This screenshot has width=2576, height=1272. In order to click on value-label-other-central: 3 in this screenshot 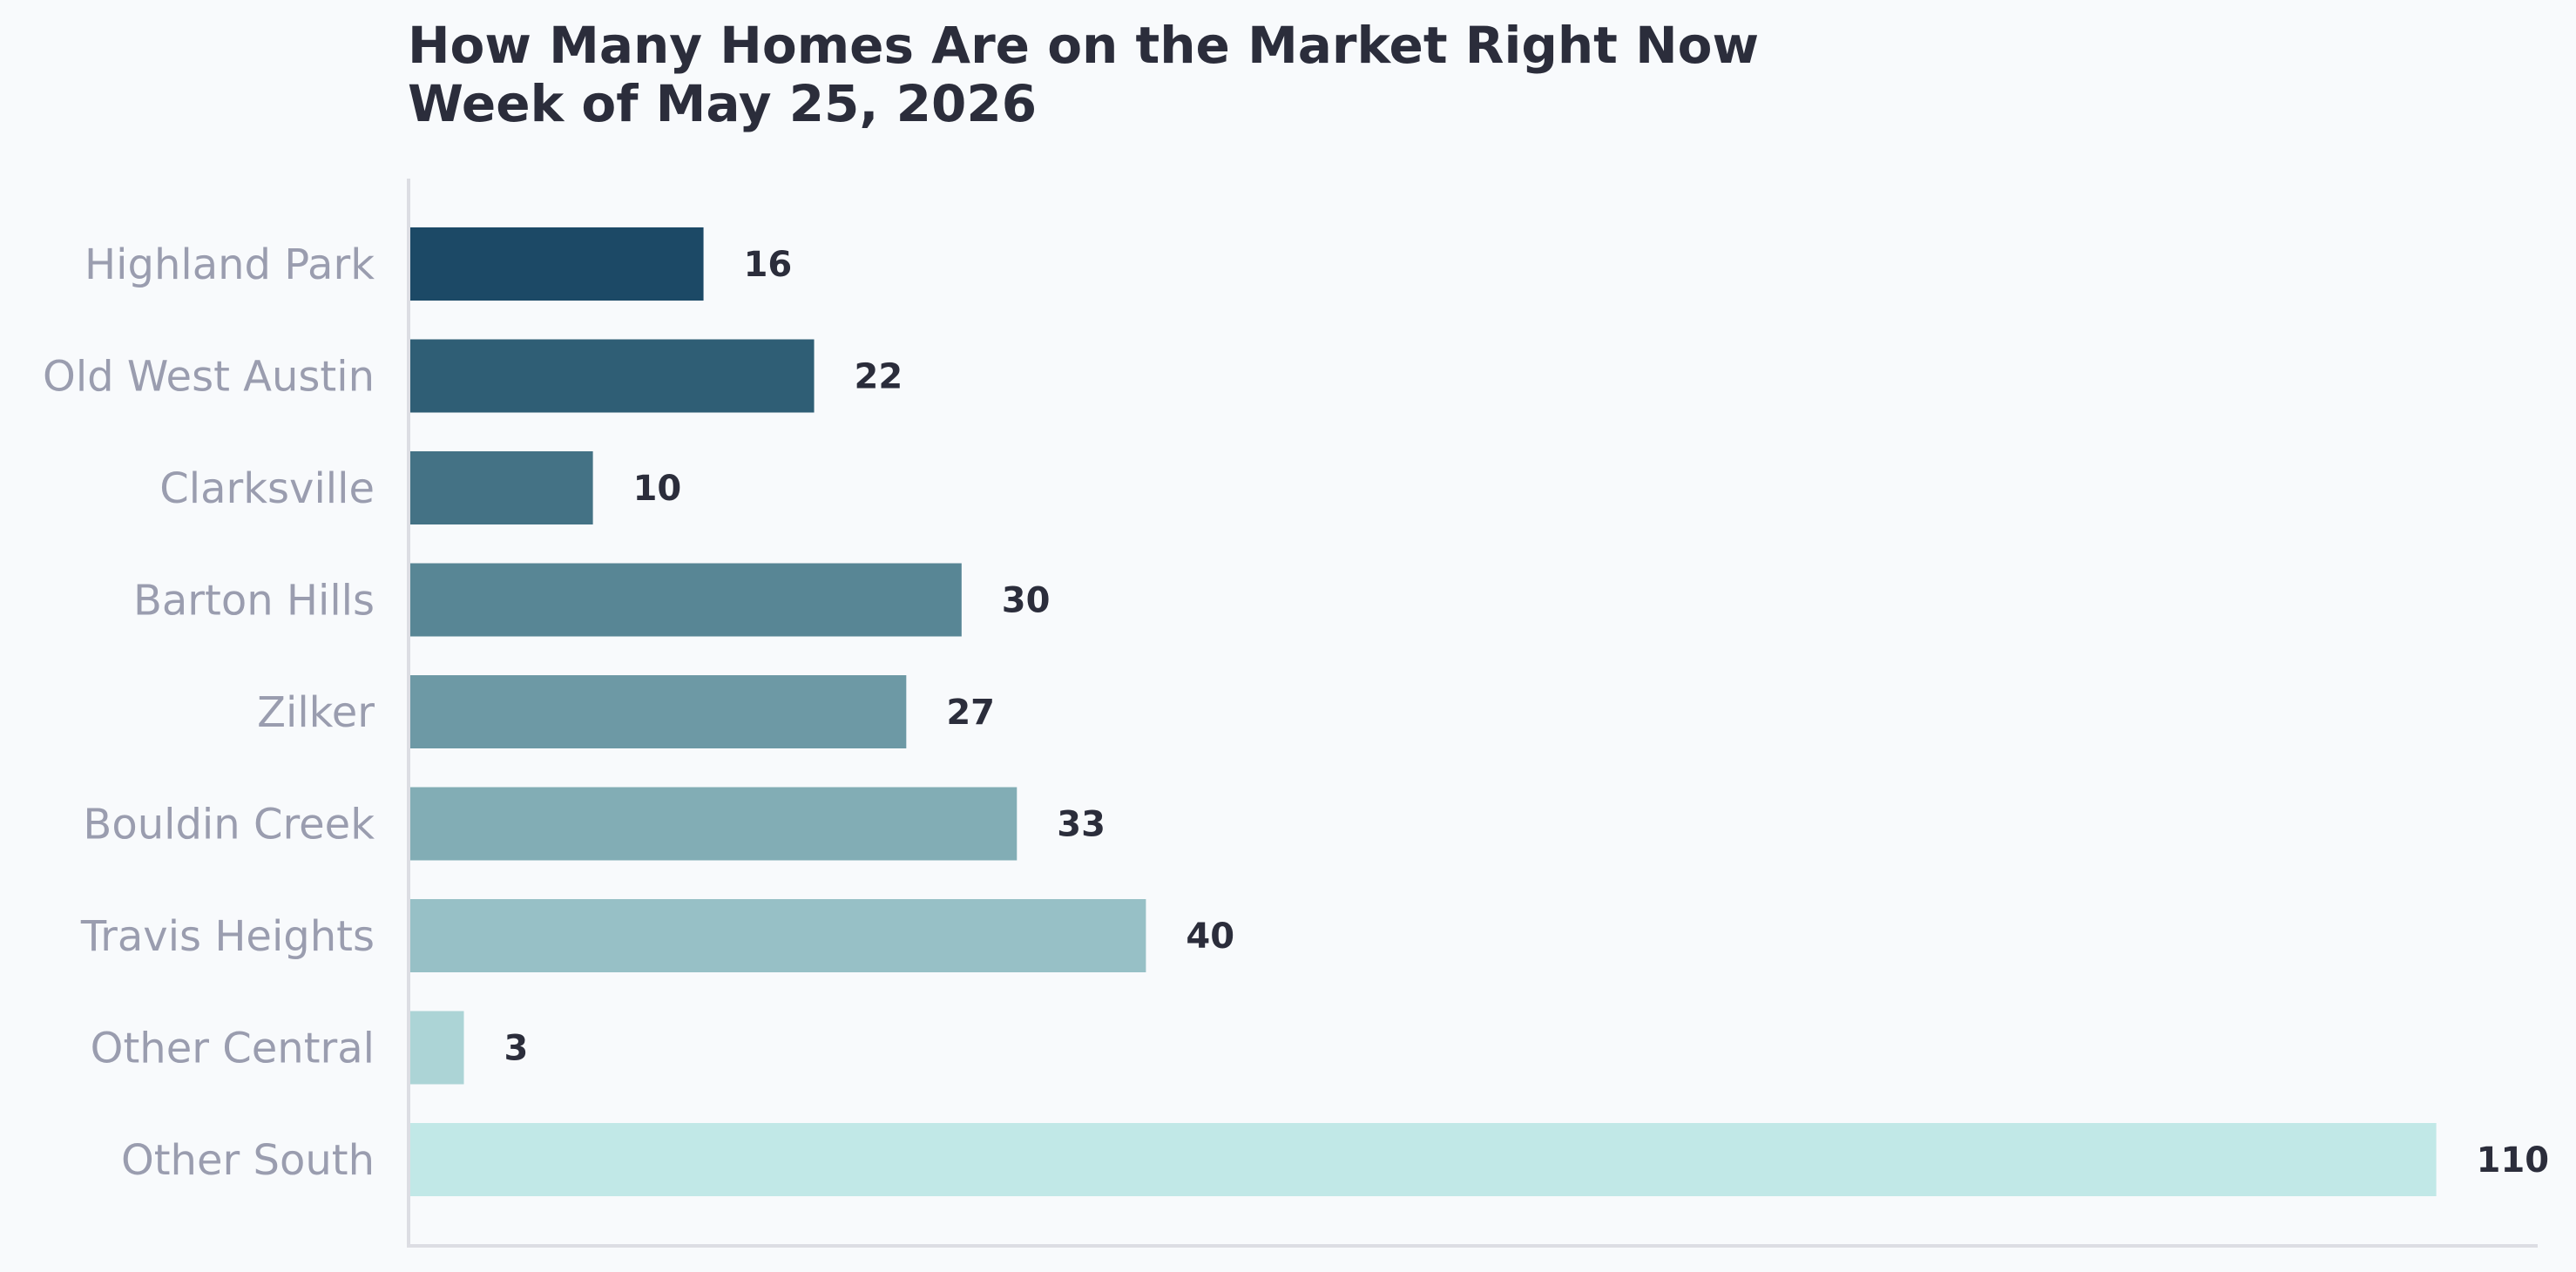, I will do `click(516, 1049)`.